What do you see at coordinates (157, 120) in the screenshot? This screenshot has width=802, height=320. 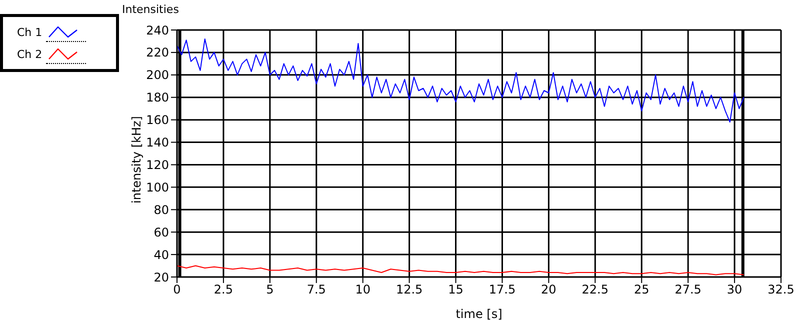 I see `y-tick-label: 160` at bounding box center [157, 120].